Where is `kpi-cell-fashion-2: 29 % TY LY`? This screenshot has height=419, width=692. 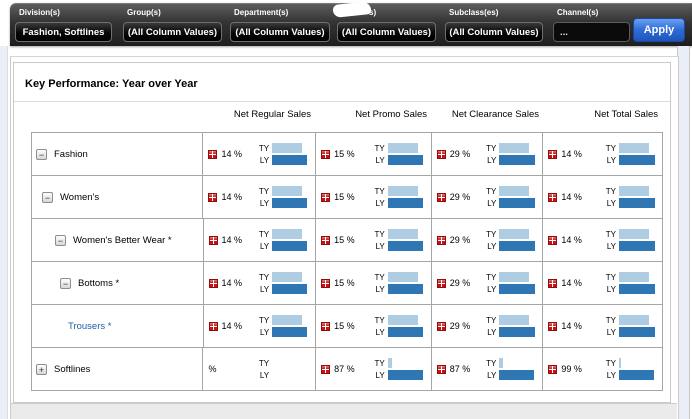 kpi-cell-fashion-2: 29 % TY LY is located at coordinates (488, 154).